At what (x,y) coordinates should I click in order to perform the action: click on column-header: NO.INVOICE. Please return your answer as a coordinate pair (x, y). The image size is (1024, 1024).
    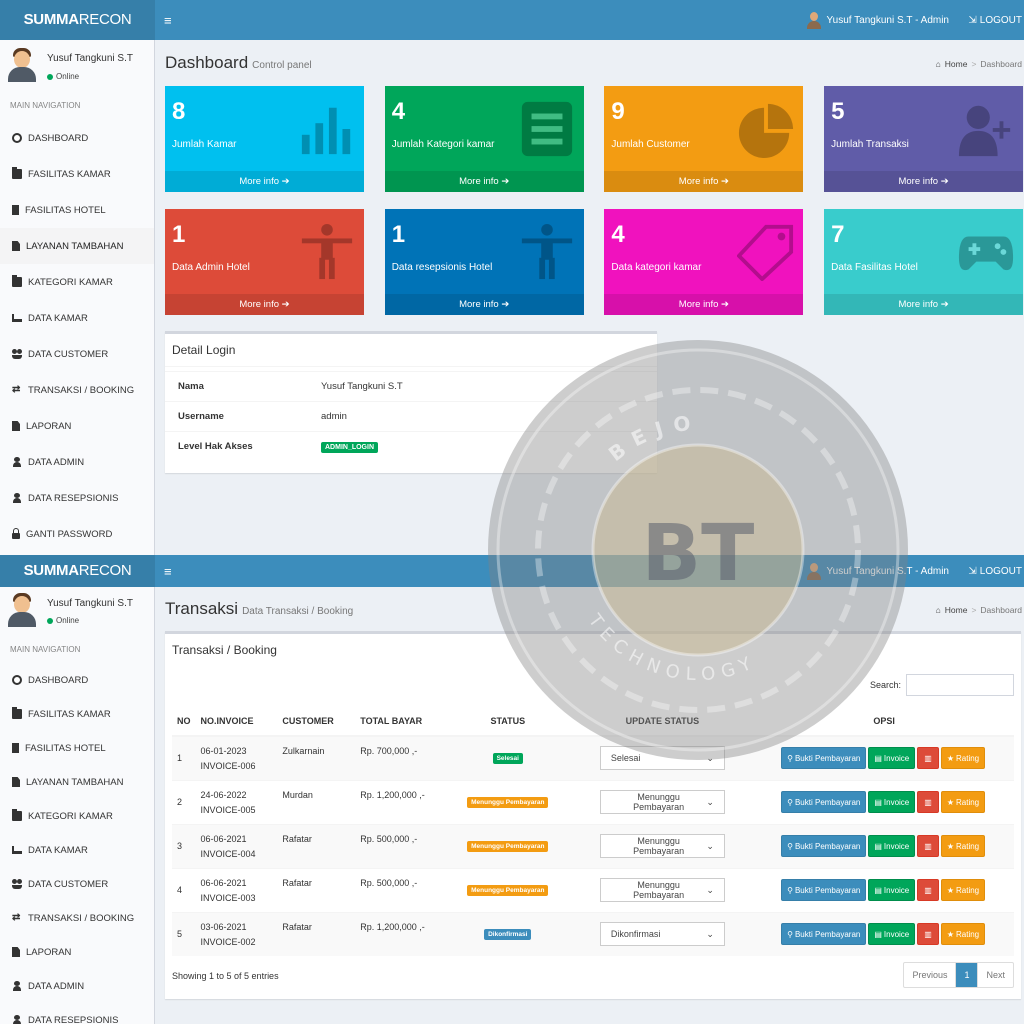
    Looking at the image, I should click on (236, 721).